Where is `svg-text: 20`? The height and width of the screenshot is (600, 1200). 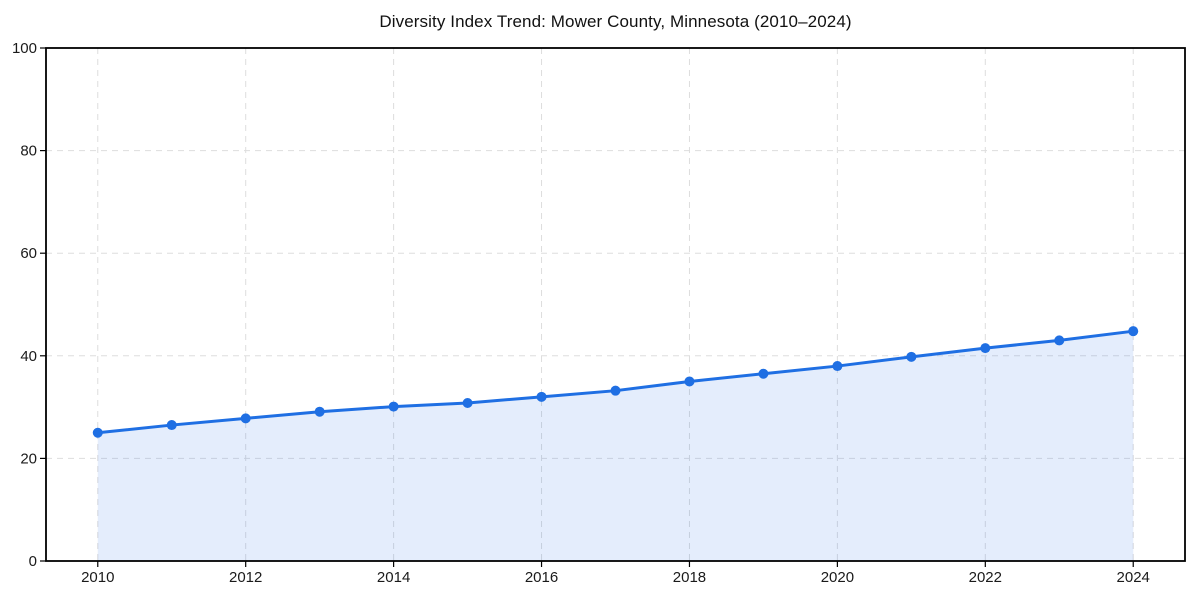 svg-text: 20 is located at coordinates (28, 458).